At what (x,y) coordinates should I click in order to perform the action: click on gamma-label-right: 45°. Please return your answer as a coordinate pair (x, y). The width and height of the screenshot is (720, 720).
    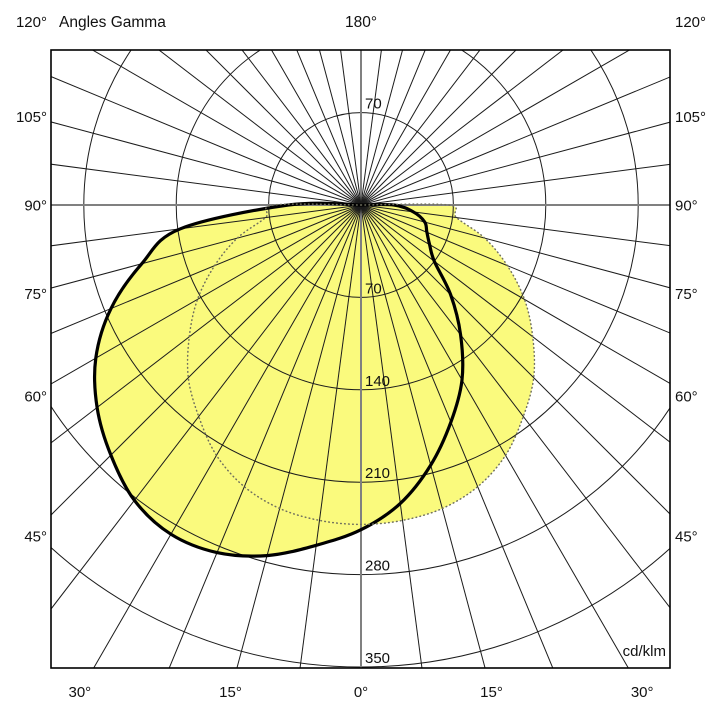
    Looking at the image, I should click on (686, 537).